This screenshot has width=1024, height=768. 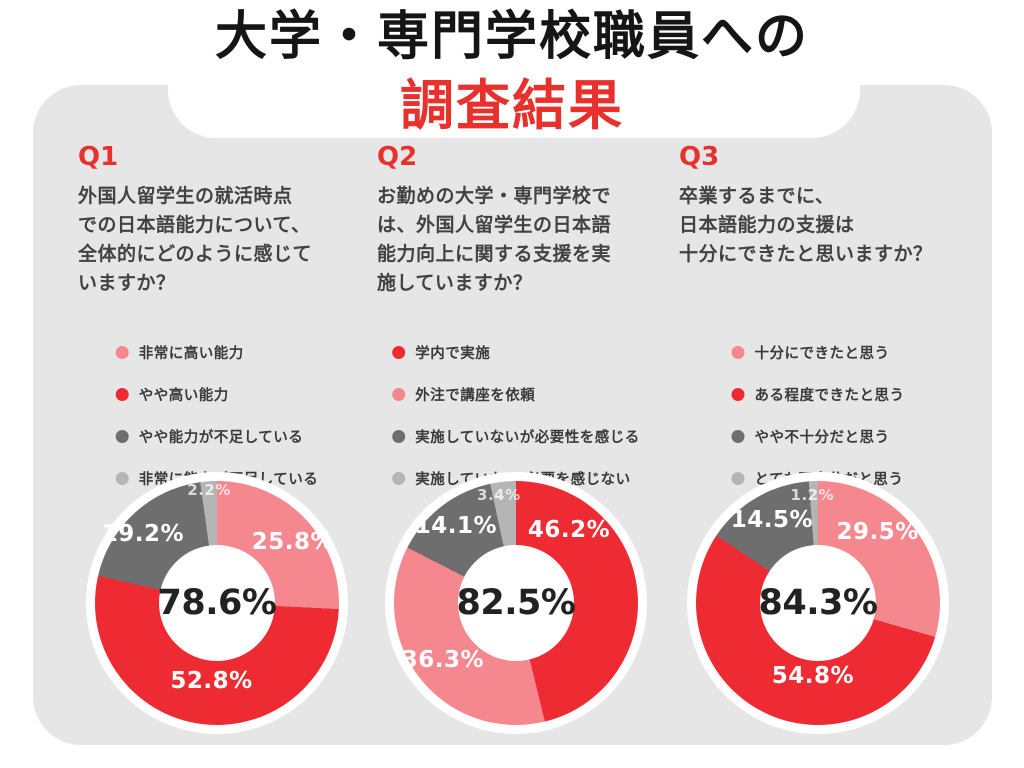 I want to click on legend-item: 十分にできたと思う, so click(x=818, y=352).